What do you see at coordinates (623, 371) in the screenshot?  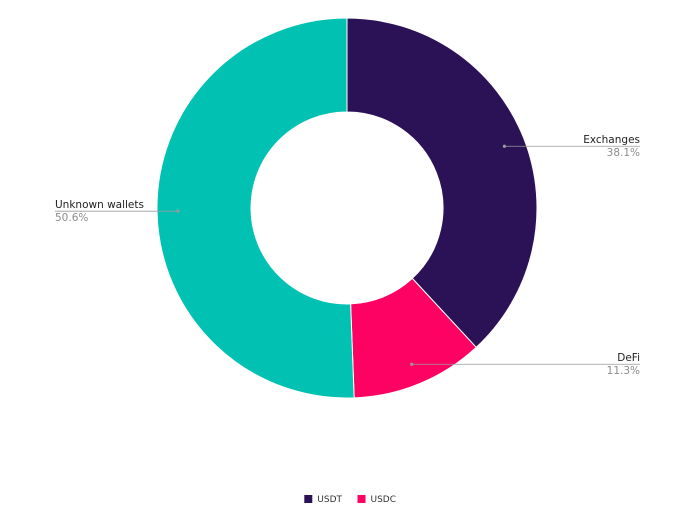 I see `slice-percent-defi: 11.3%` at bounding box center [623, 371].